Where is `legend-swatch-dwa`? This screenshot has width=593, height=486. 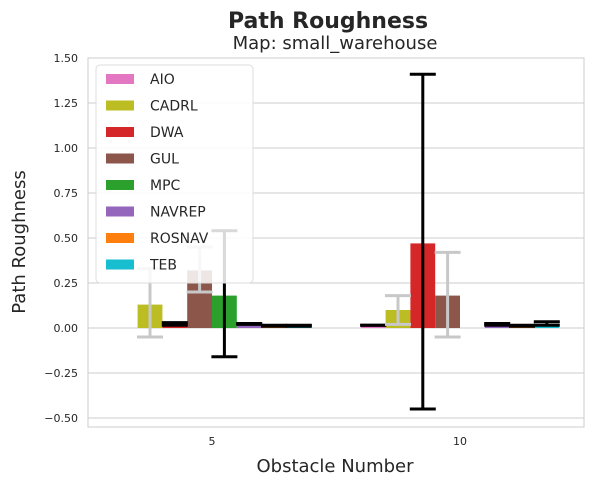
legend-swatch-dwa is located at coordinates (120, 132).